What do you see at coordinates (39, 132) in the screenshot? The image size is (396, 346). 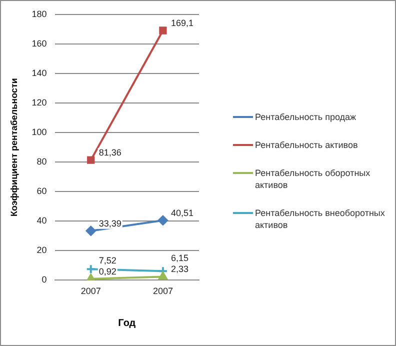 I see `y-tick-label: 100` at bounding box center [39, 132].